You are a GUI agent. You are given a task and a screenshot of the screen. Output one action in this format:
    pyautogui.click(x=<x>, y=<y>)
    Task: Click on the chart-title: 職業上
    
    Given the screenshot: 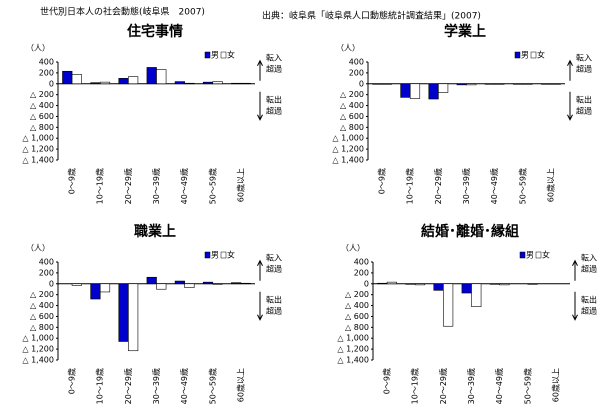 What is the action you would take?
    pyautogui.click(x=155, y=231)
    